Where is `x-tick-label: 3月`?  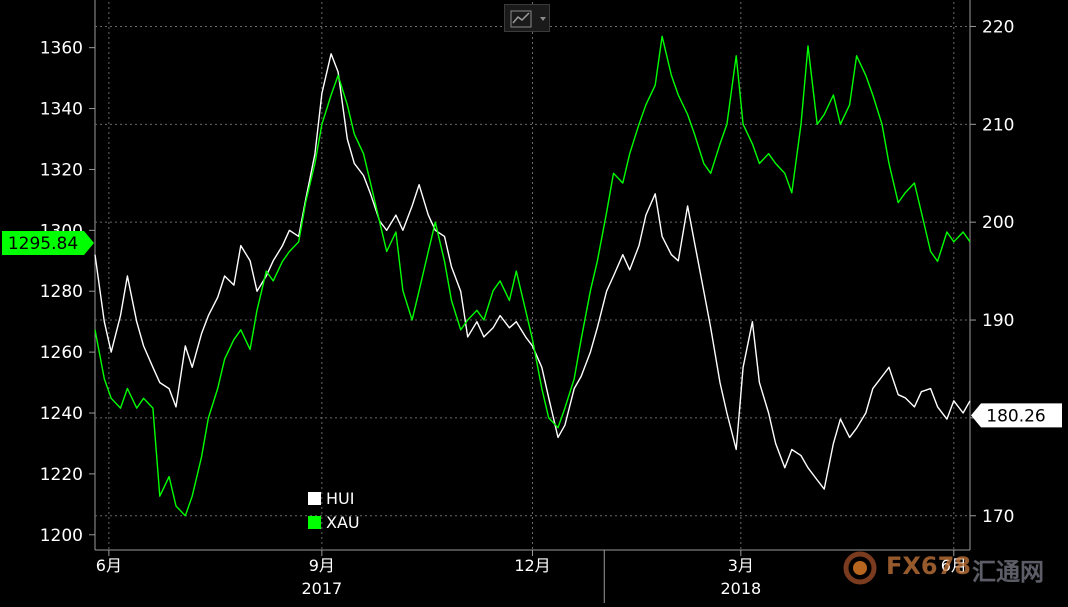
x-tick-label: 3月 is located at coordinates (741, 565).